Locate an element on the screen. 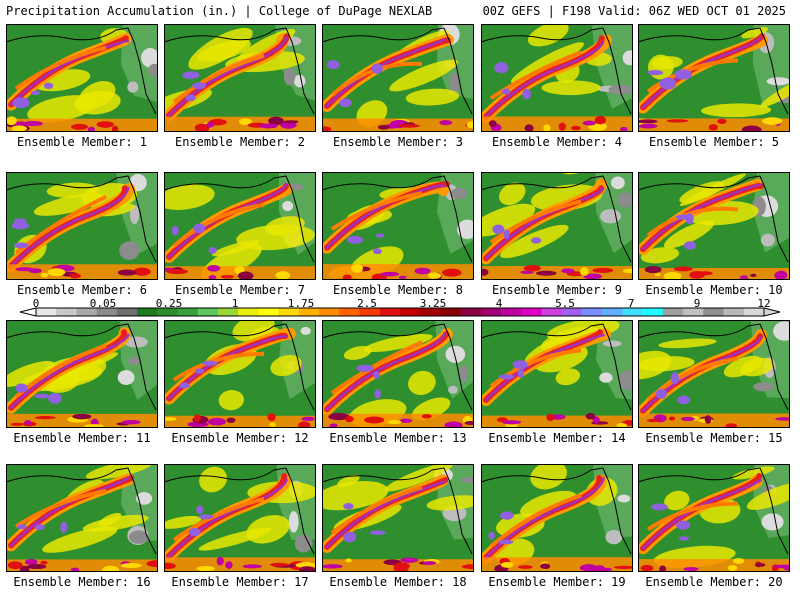 Image resolution: width=800 pixels, height=600 pixels. ensemble-panel-19: Ensemble Member: 19 is located at coordinates (557, 526).